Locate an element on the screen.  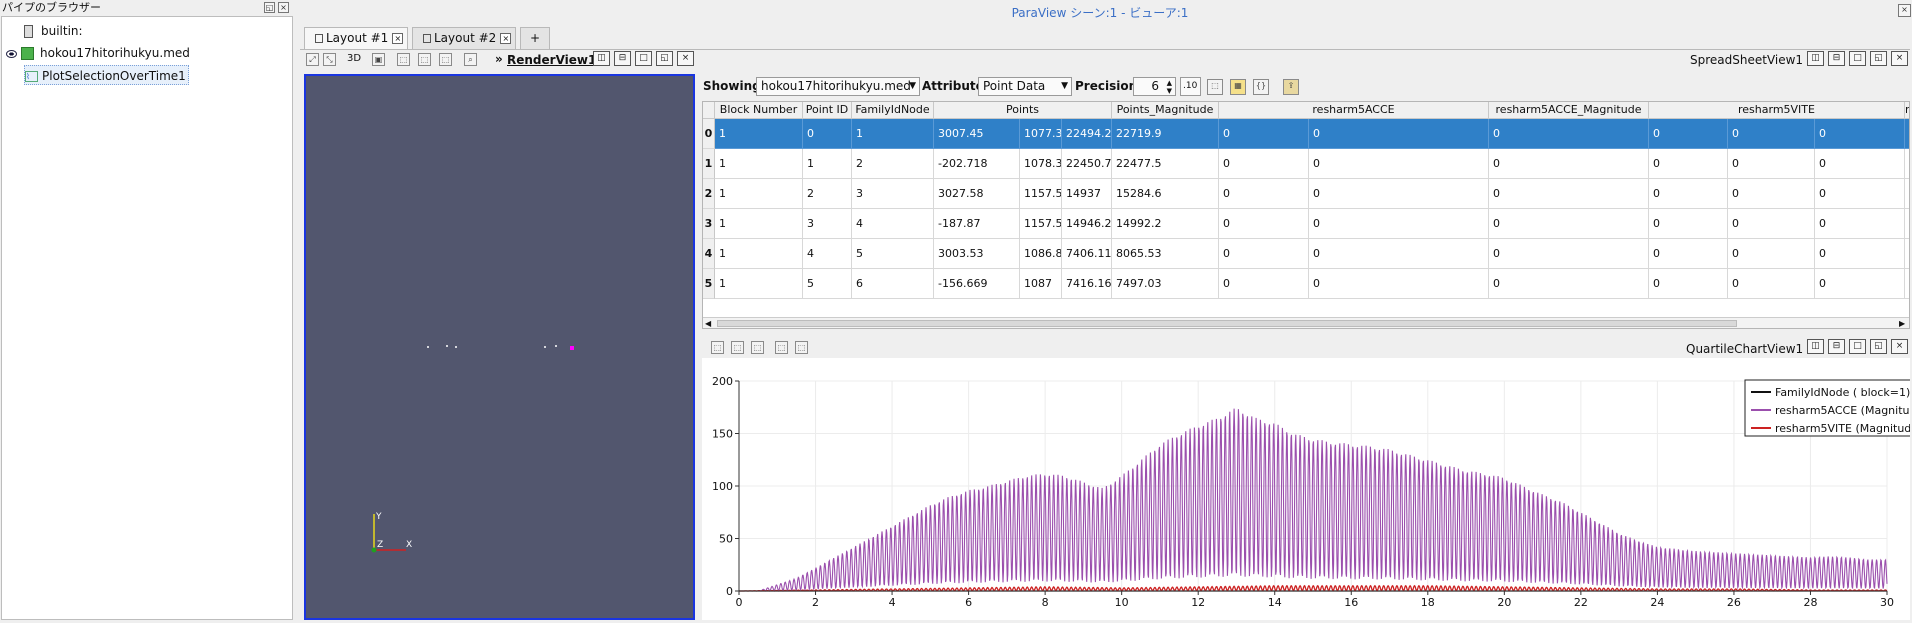
table-cell: -187.87 is located at coordinates (977, 224).